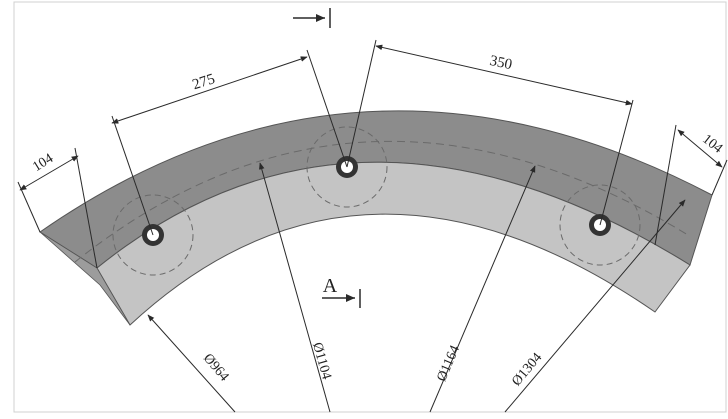 The image size is (728, 419). I want to click on section-label-a: A, so click(330, 286).